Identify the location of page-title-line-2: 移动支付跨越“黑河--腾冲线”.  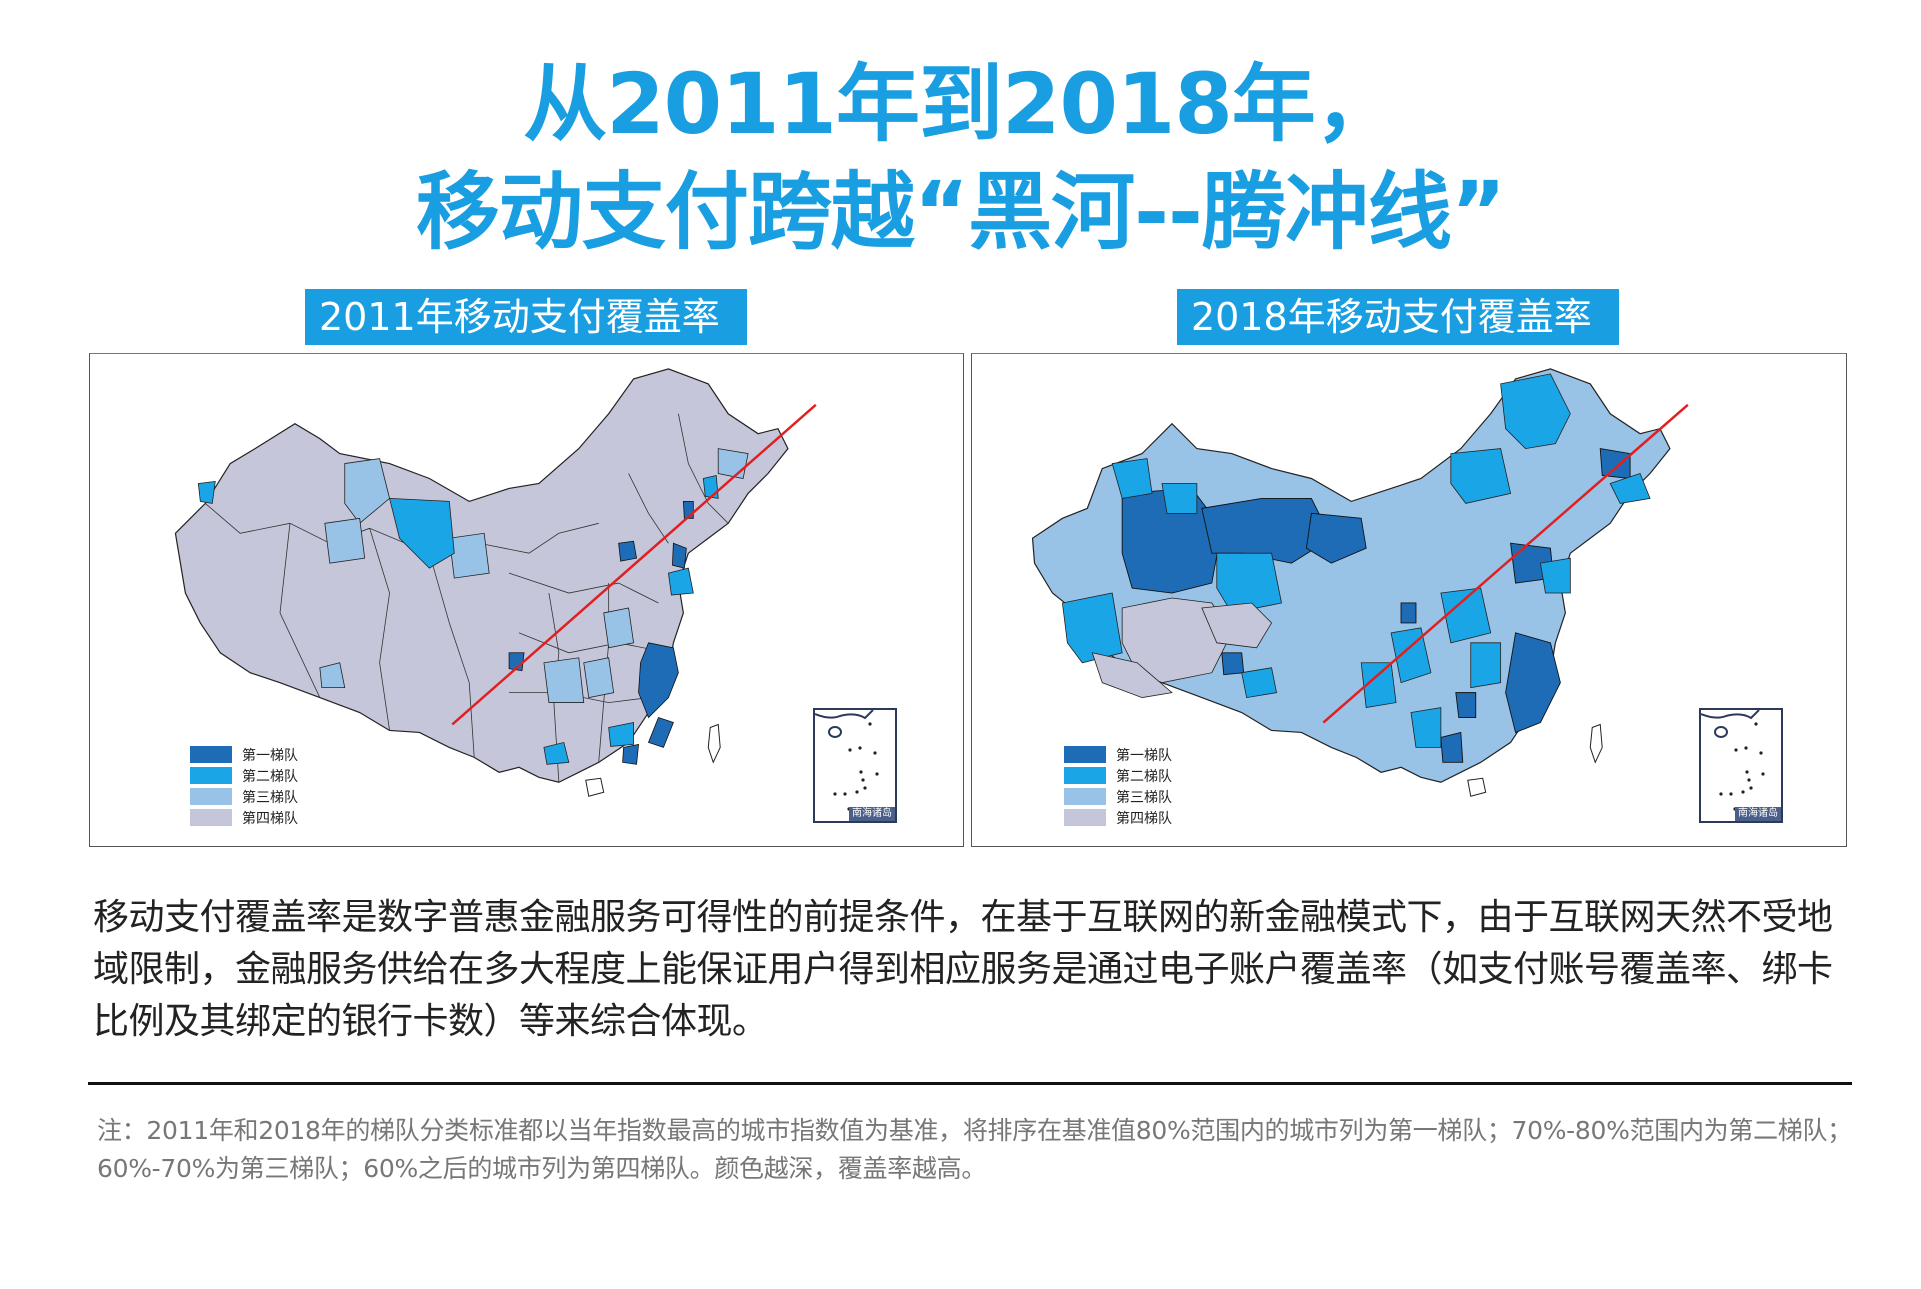
(960, 212).